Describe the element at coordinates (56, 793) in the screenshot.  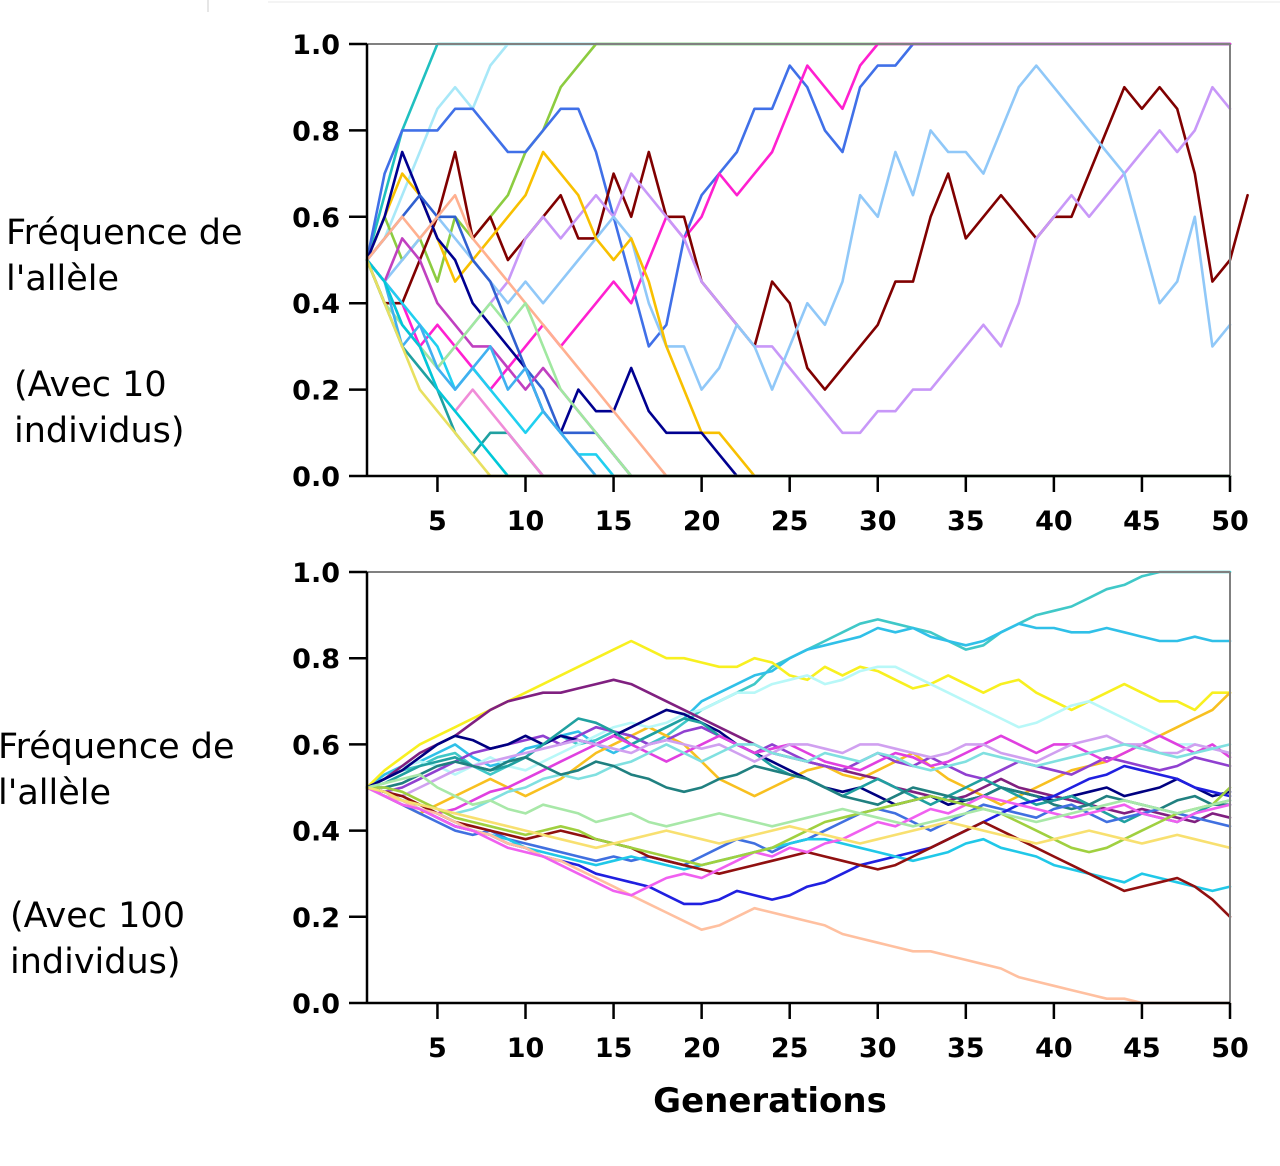
I see `bottom-y-axis-label-line-2: l'allèle` at that location.